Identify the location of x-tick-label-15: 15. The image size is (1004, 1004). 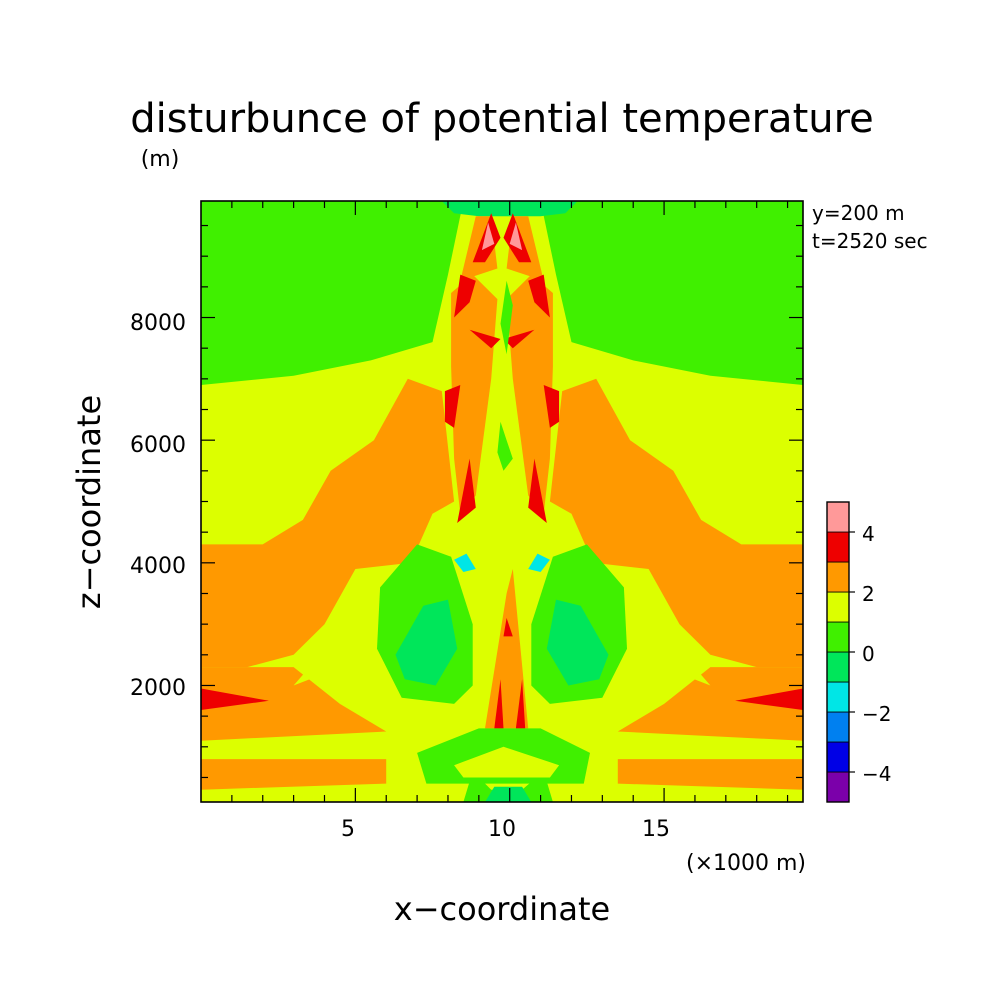
(656, 829).